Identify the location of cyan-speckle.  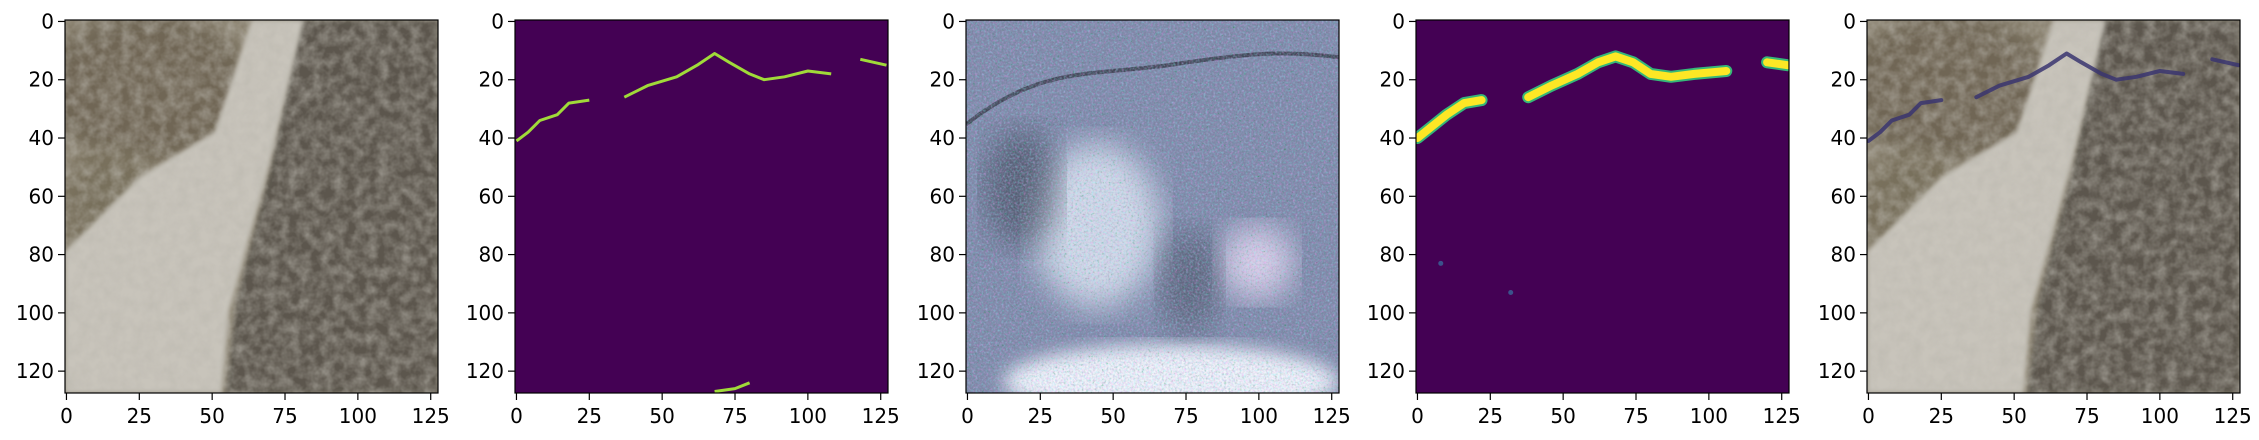
(1152, 206).